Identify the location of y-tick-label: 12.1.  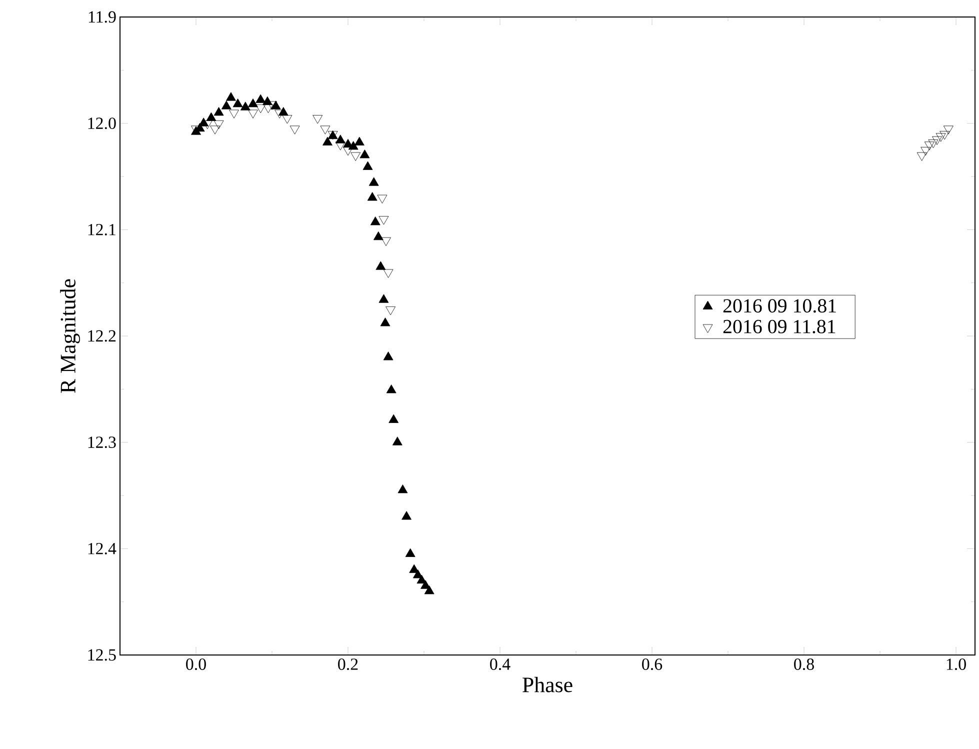
(102, 230).